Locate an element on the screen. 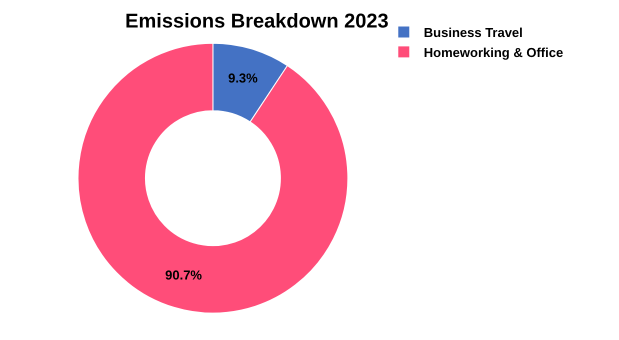 This screenshot has width=619, height=340. data-label: 90.7% is located at coordinates (183, 275).